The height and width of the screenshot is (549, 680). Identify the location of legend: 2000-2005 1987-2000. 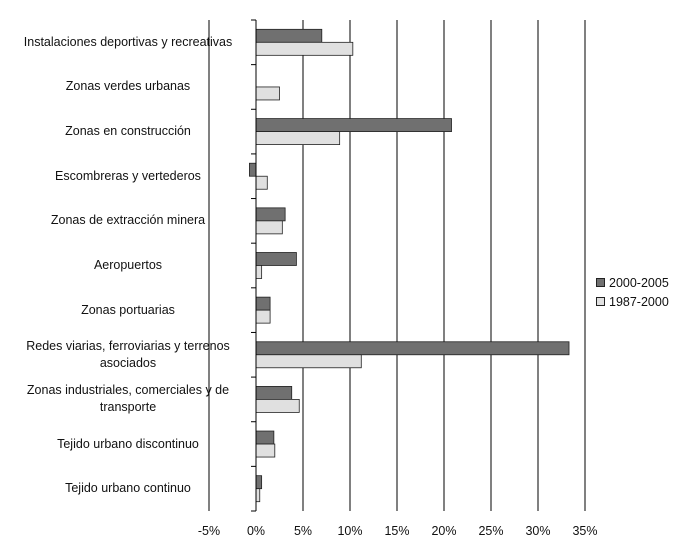
(632, 292).